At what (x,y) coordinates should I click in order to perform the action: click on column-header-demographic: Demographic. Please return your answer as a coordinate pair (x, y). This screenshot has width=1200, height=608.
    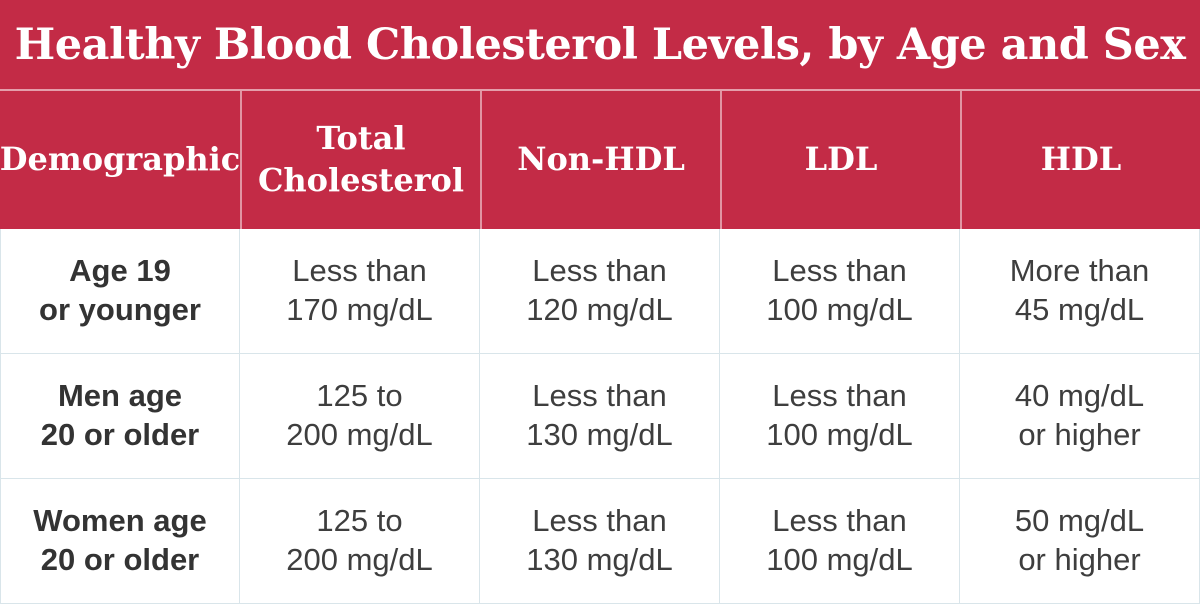
    Looking at the image, I should click on (120, 159).